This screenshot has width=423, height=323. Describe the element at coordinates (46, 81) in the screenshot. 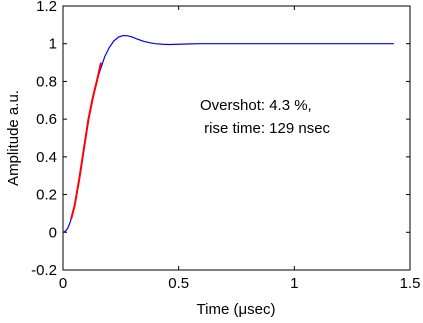

I see `y-tick-label: 0.8` at that location.